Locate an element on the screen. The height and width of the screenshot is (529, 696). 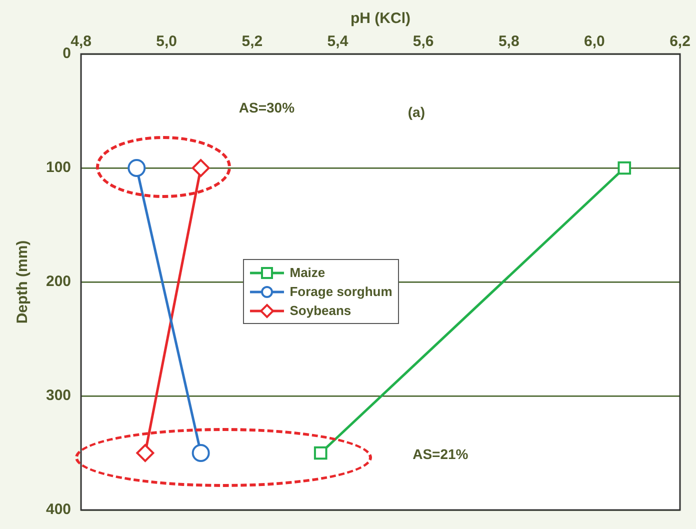
y-axis-title: Depth (mm) is located at coordinates (23, 282).